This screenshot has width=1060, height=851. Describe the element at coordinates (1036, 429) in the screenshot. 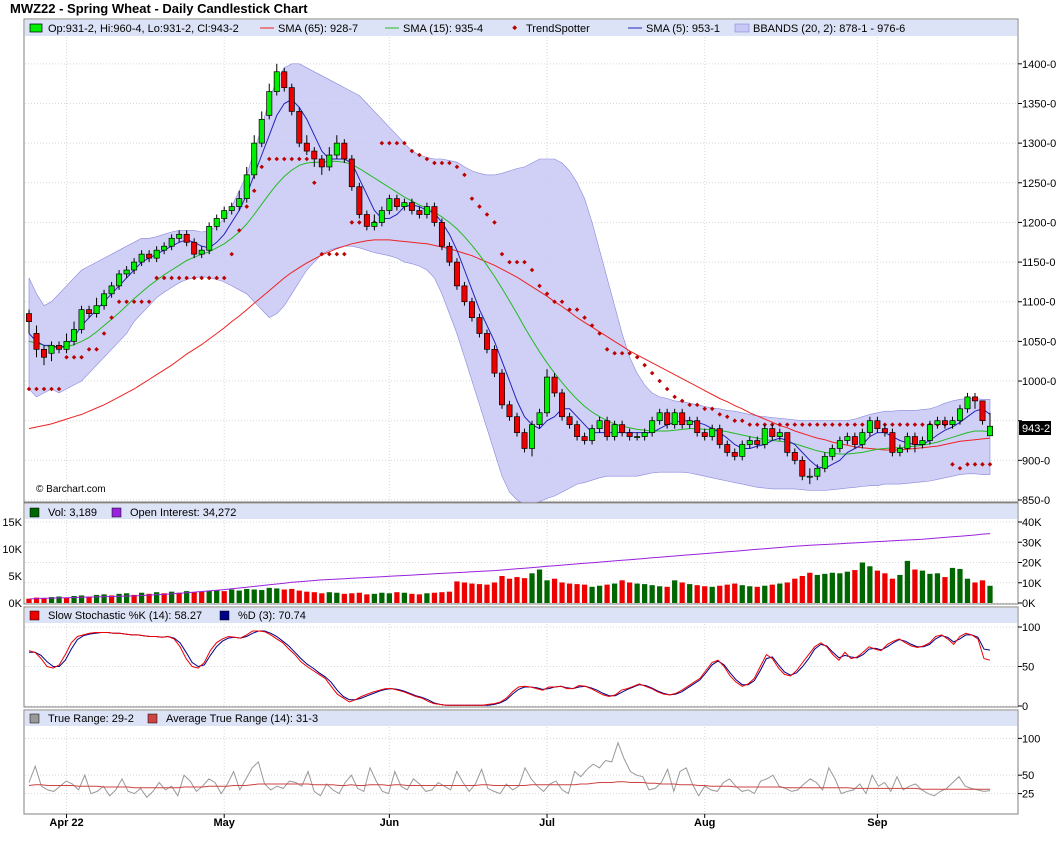

I see `last-price-label: 943-2` at that location.